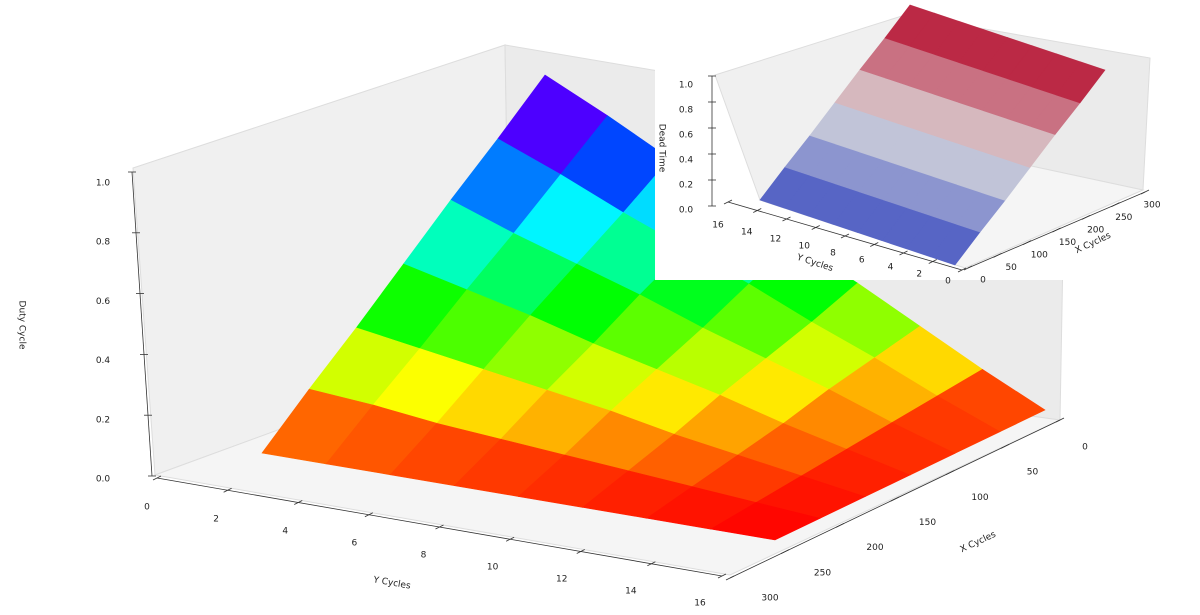 The width and height of the screenshot is (1200, 615). I want to click on z-axis-label: Dead Time, so click(662, 148).